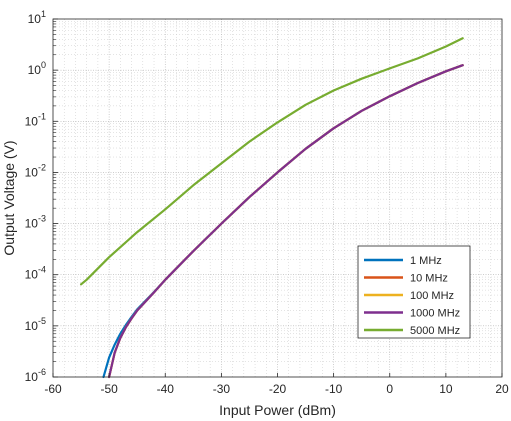 This screenshot has width=511, height=421. I want to click on y-axis-label: Output Voltage (V), so click(9, 197).